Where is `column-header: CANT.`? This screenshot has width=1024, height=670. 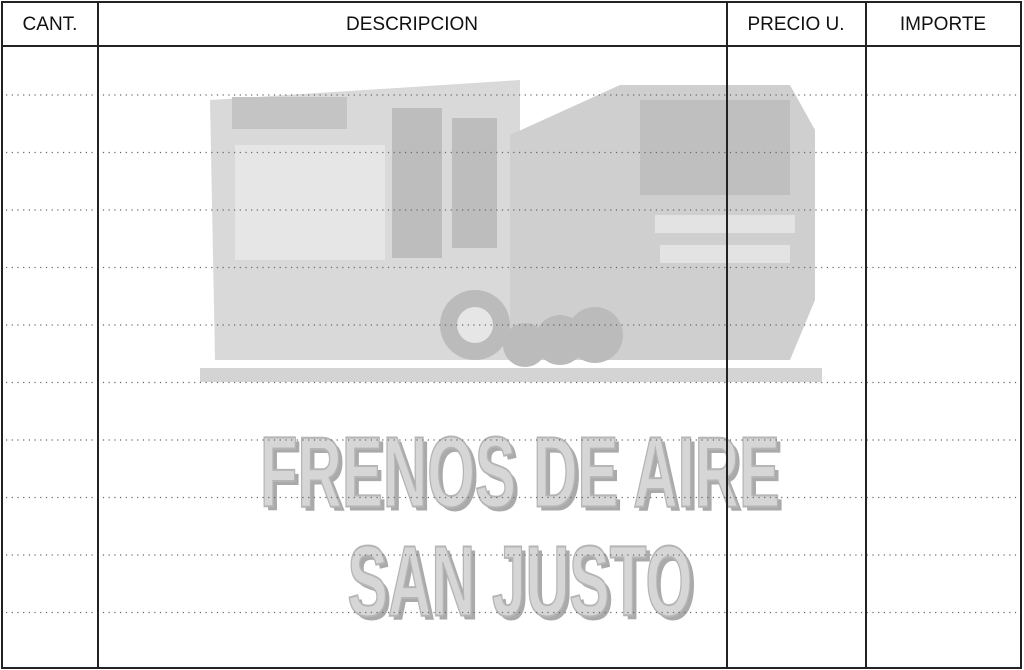
column-header: CANT. is located at coordinates (50, 24).